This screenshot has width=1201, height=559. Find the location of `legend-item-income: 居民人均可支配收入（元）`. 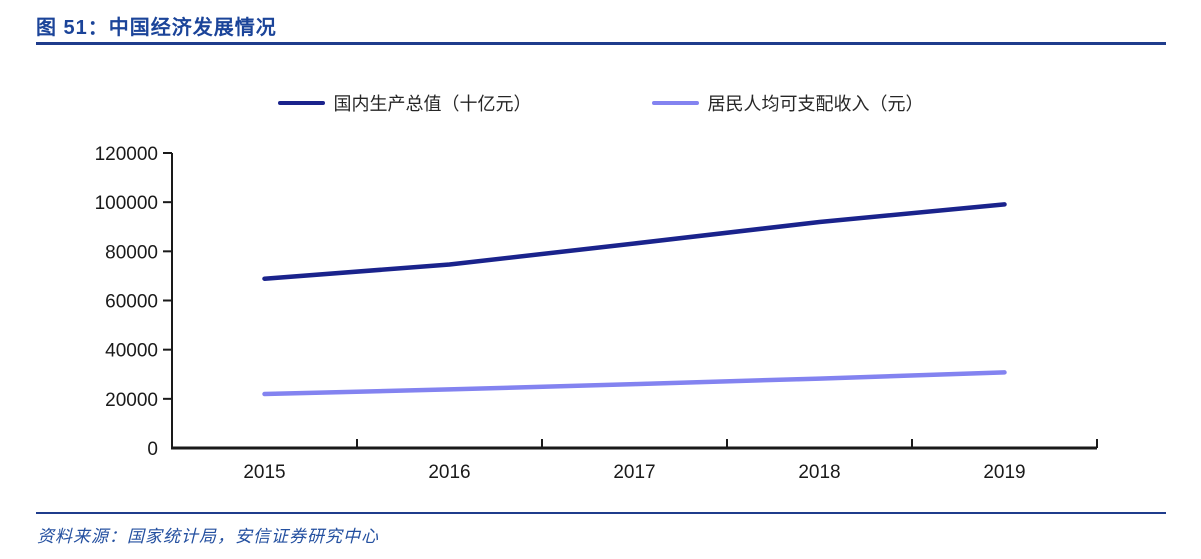

legend-item-income: 居民人均可支配收入（元） is located at coordinates (787, 103).